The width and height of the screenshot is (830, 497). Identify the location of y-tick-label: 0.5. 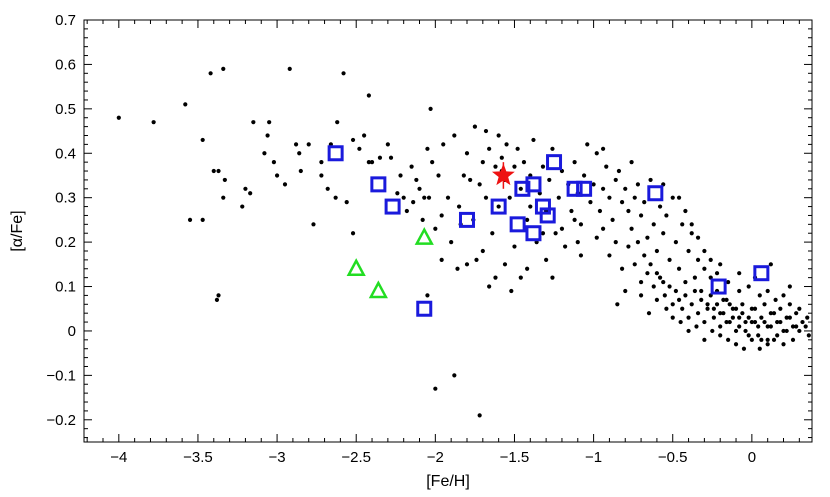
(65, 109).